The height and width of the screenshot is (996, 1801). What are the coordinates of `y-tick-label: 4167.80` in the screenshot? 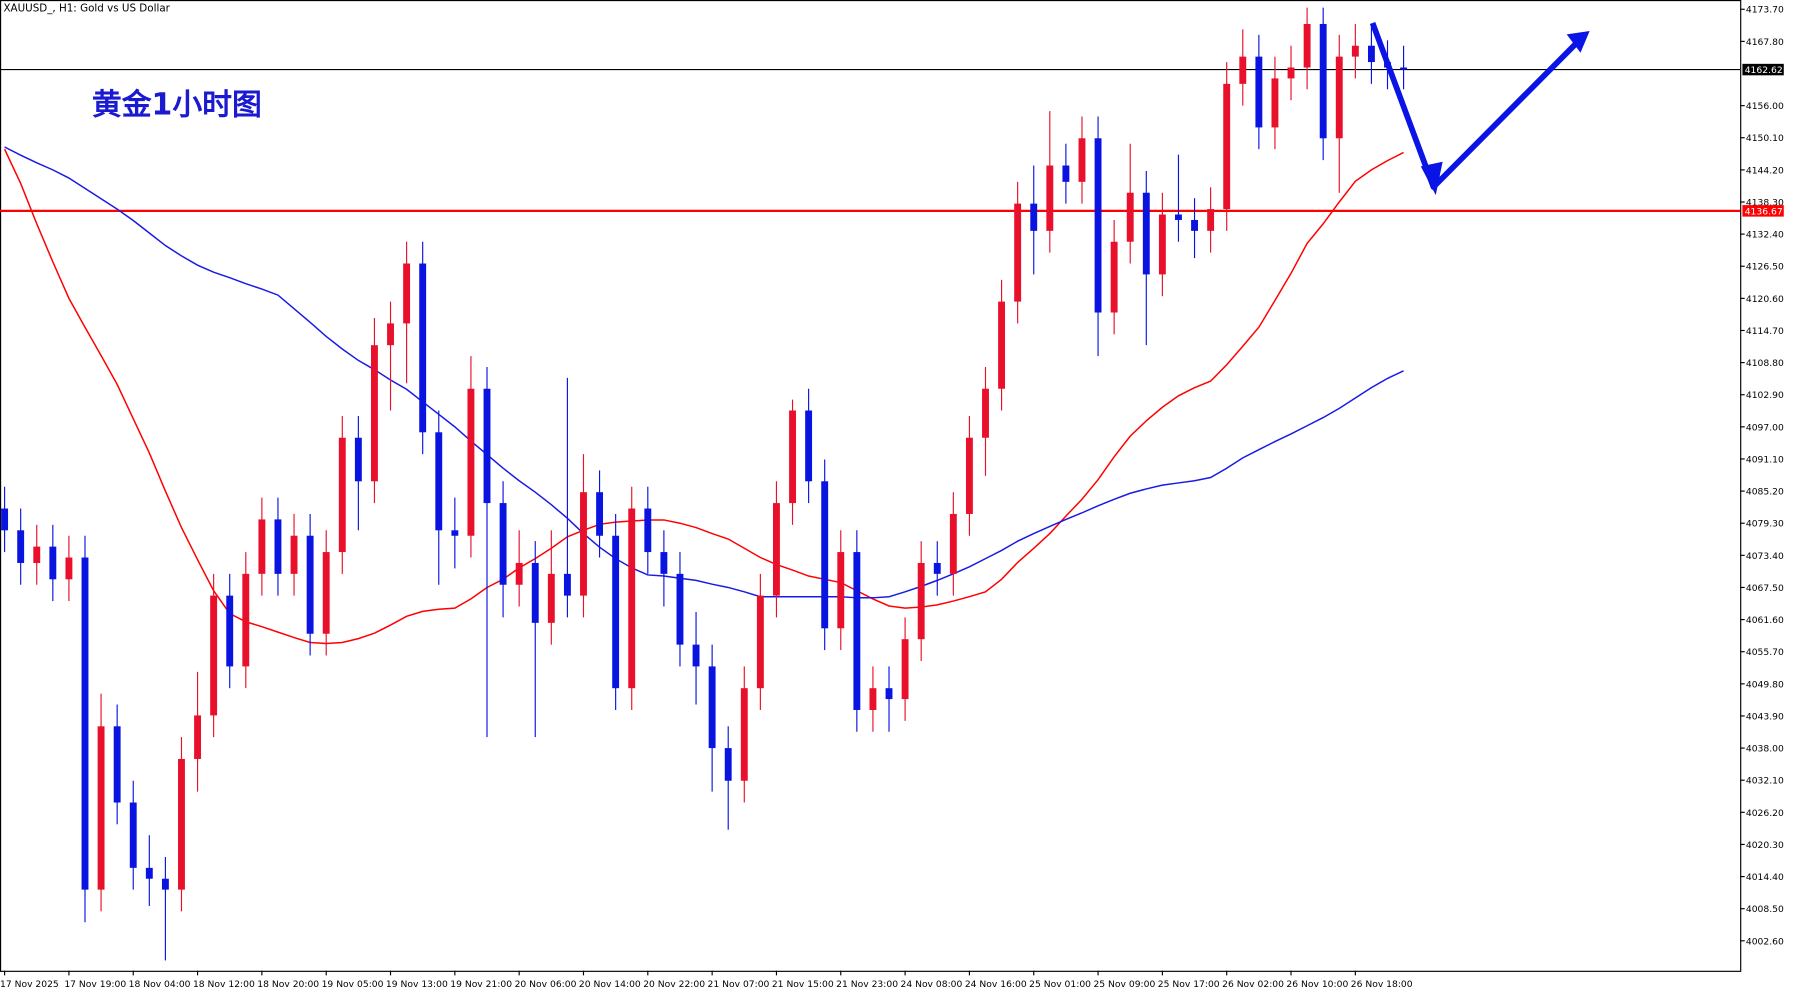 It's located at (1765, 42).